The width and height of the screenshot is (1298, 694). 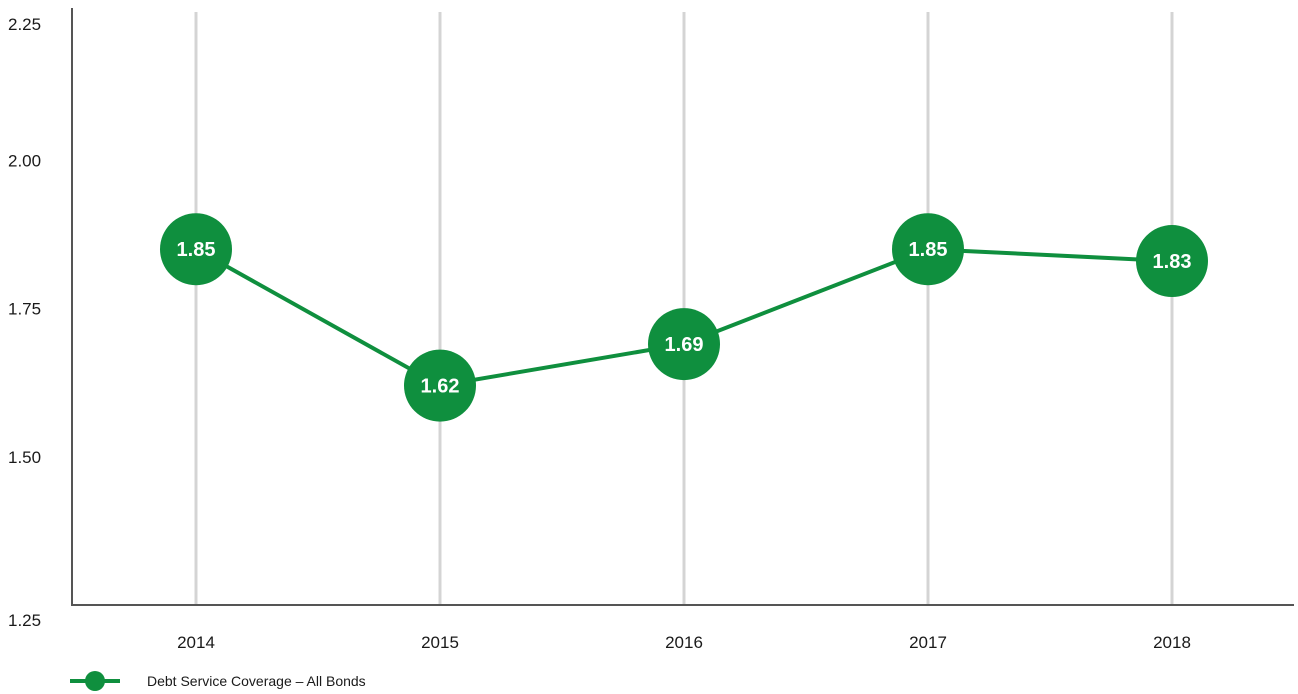 I want to click on y-tick-label-1.25: 1.25, so click(x=24, y=620).